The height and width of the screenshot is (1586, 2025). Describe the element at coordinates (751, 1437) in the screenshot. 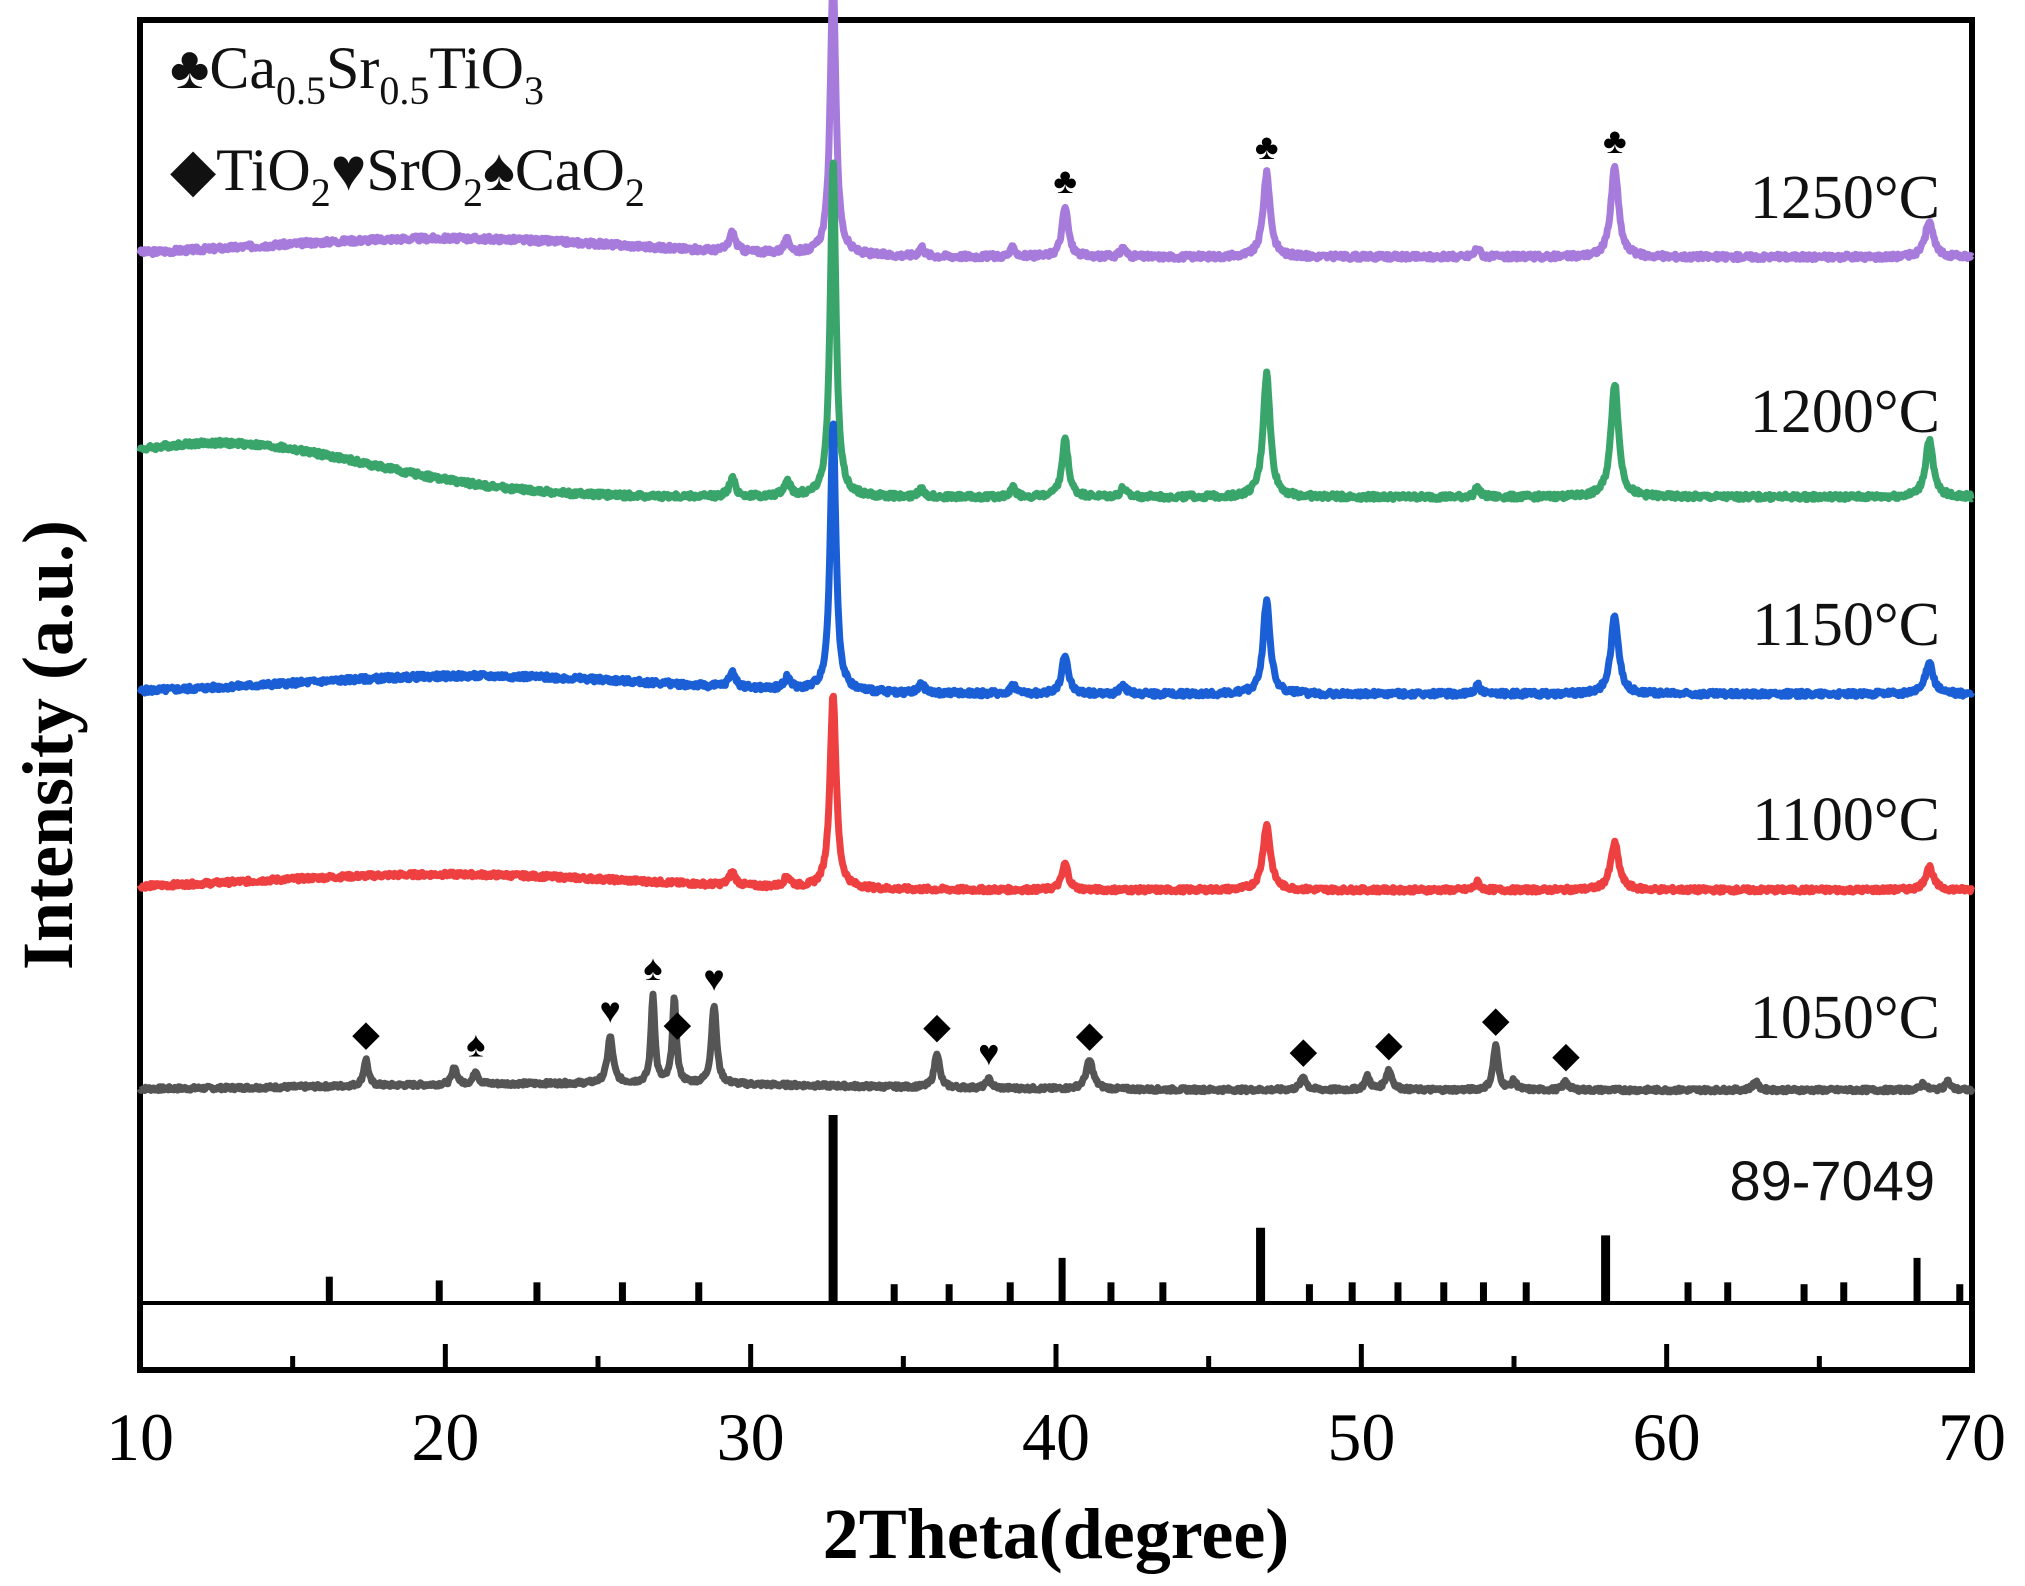

I see `x-tick-label-30: 30` at that location.